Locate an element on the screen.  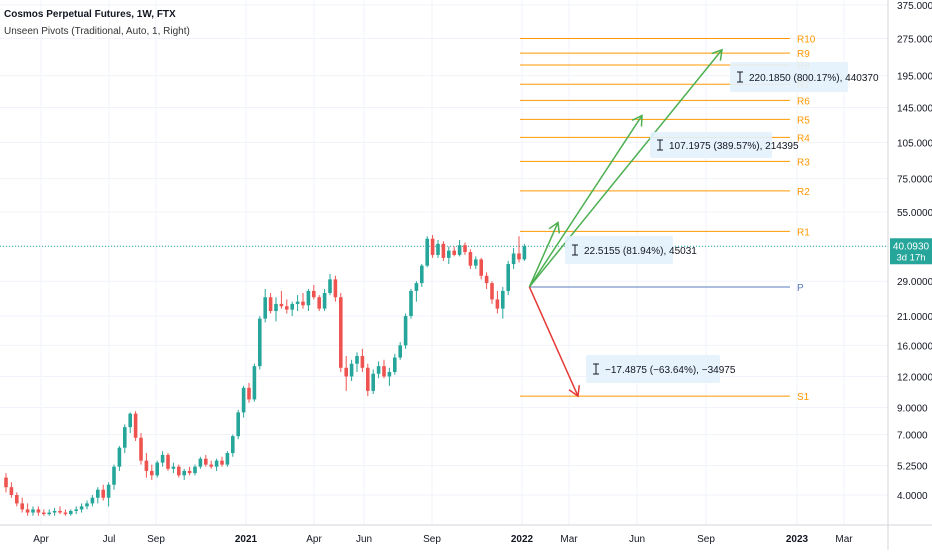
badge-price: 40.0930 is located at coordinates (911, 246).